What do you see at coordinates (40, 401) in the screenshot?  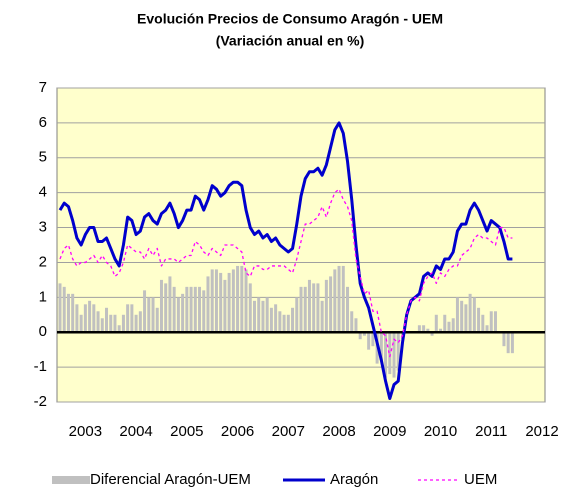 I see `y-tick-label: -2` at bounding box center [40, 401].